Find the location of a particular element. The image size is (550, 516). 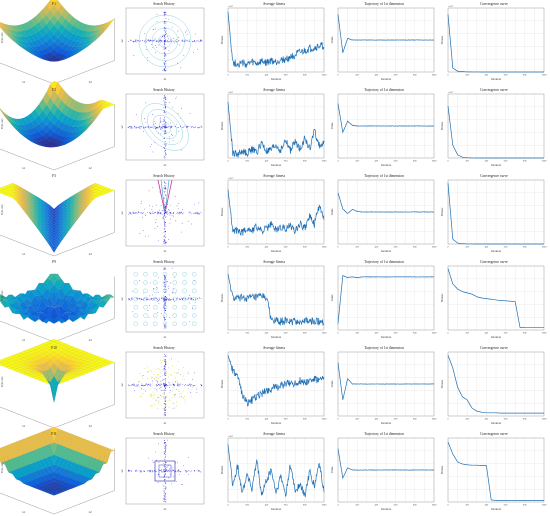

search-xlabel: x1 is located at coordinates (166, 337).